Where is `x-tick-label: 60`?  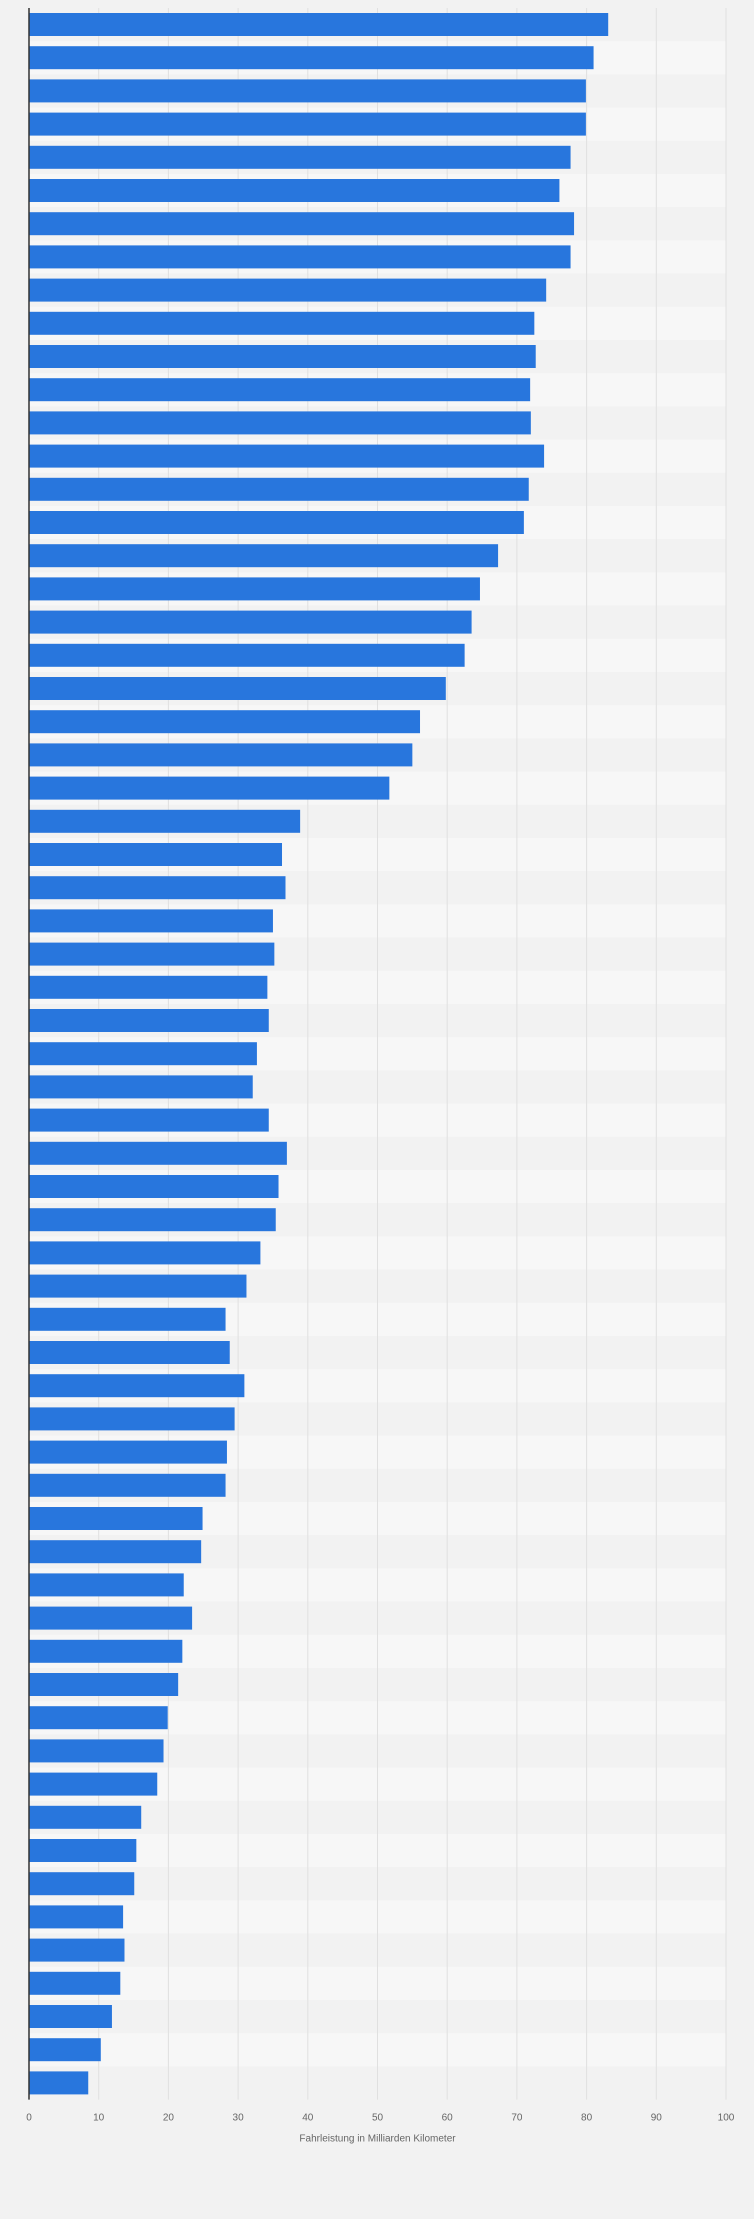
x-tick-label: 60 is located at coordinates (448, 2118).